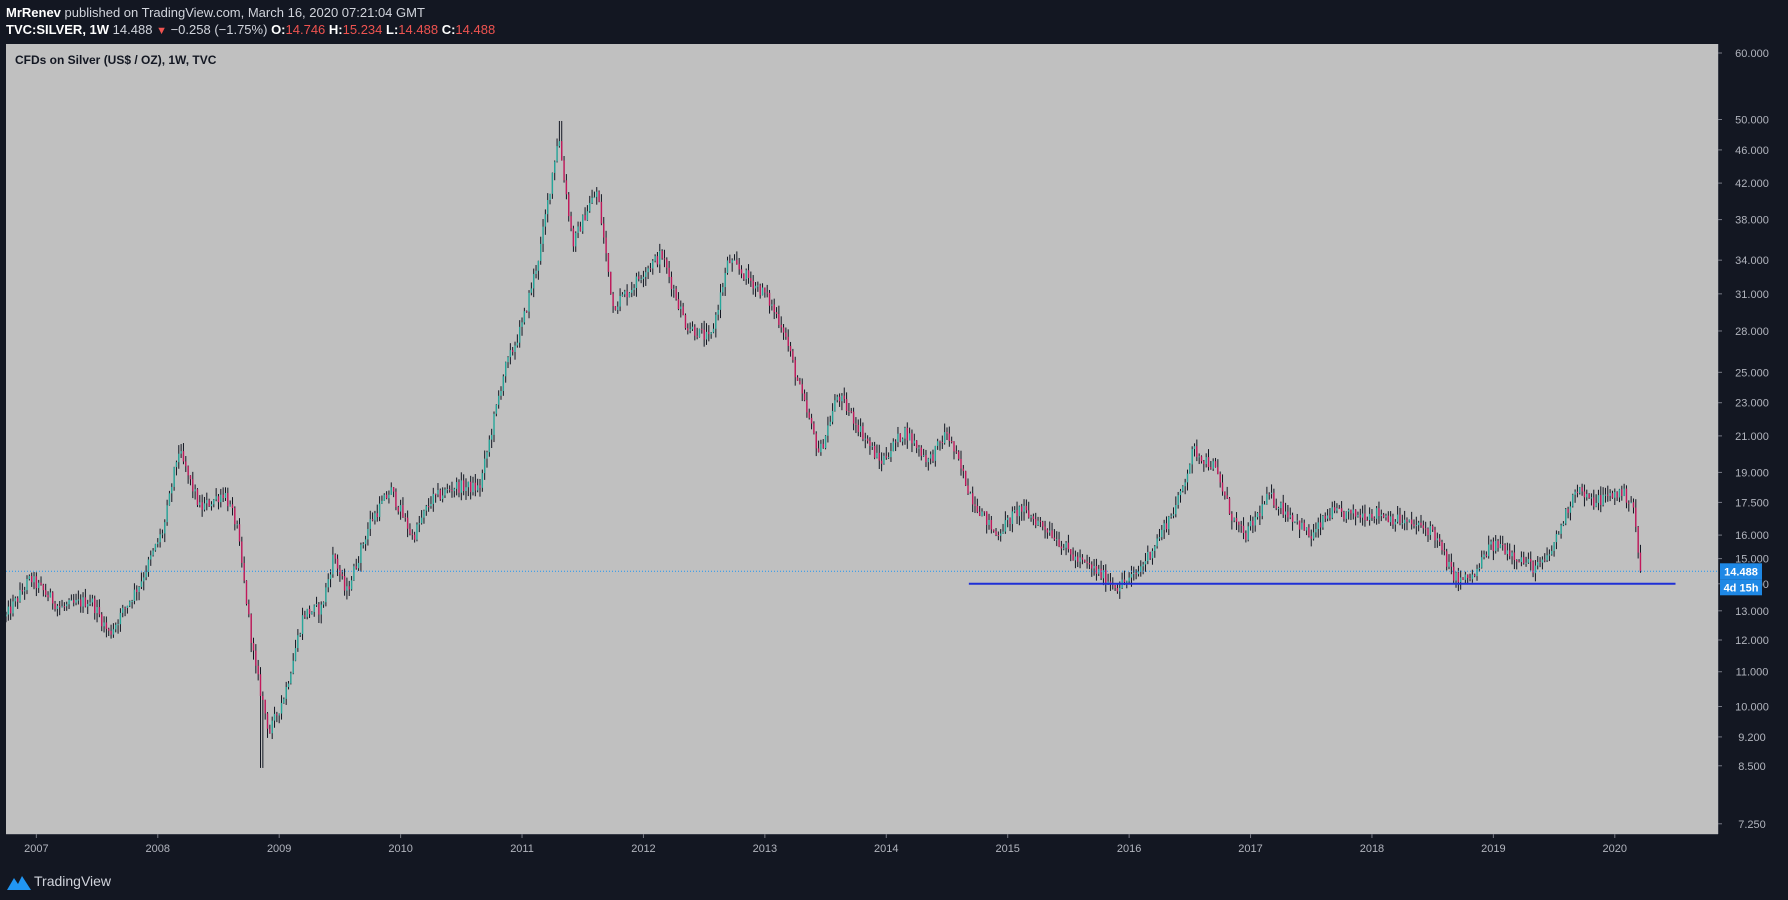  Describe the element at coordinates (19, 882) in the screenshot. I see `tradingview-logo-icon` at that location.